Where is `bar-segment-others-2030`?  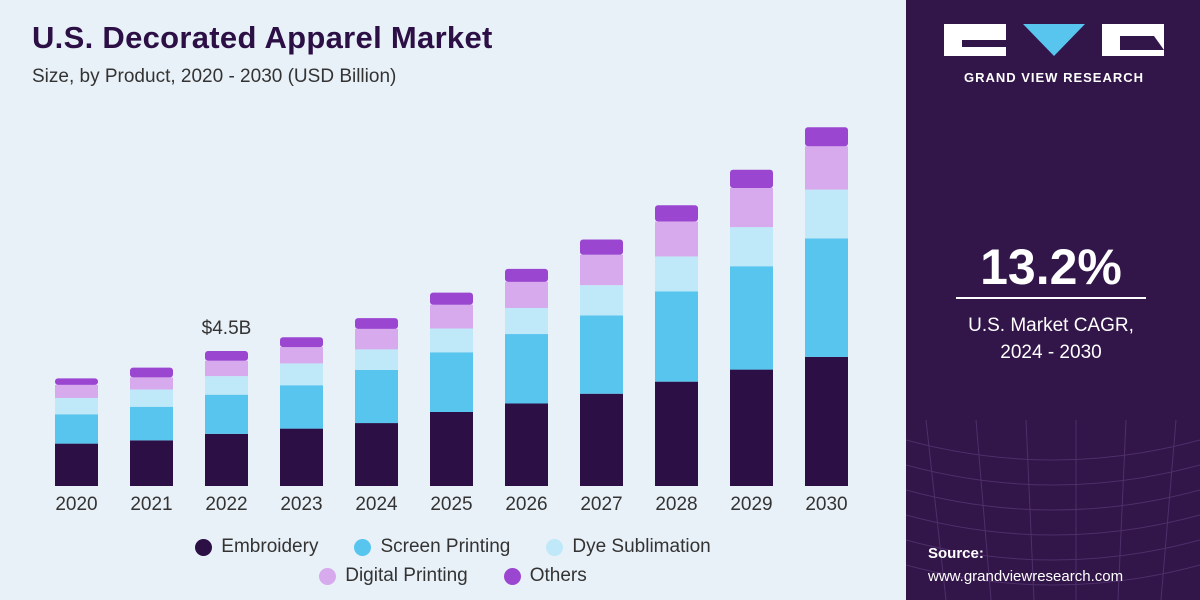 bar-segment-others-2030 is located at coordinates (826, 137).